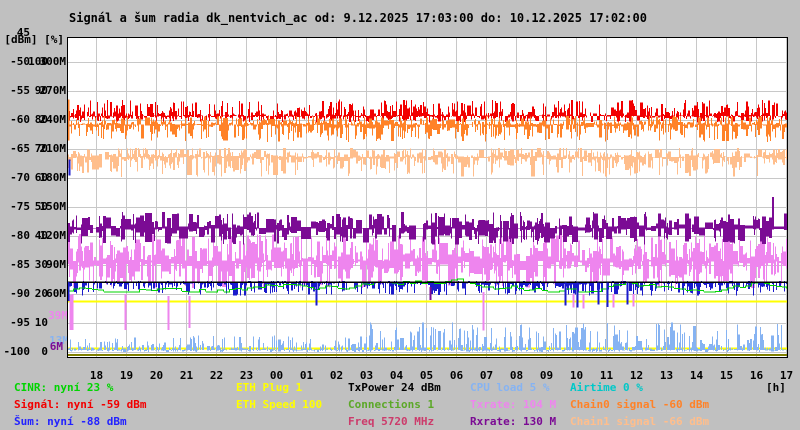 The height and width of the screenshot is (430, 800). Describe the element at coordinates (427, 129) in the screenshot. I see `series-chain0` at that location.